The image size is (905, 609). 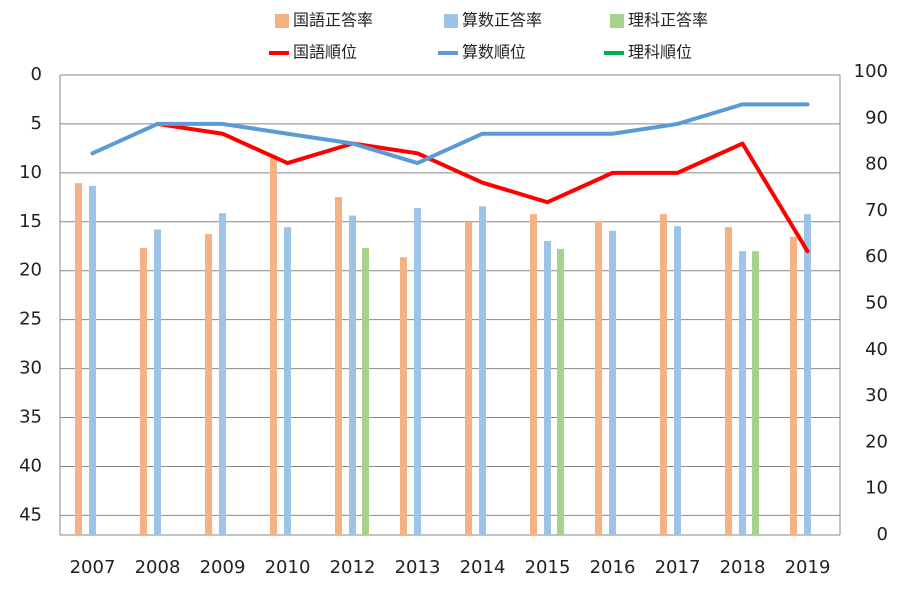 I want to click on y2-tick-label: 10, so click(x=876, y=488).